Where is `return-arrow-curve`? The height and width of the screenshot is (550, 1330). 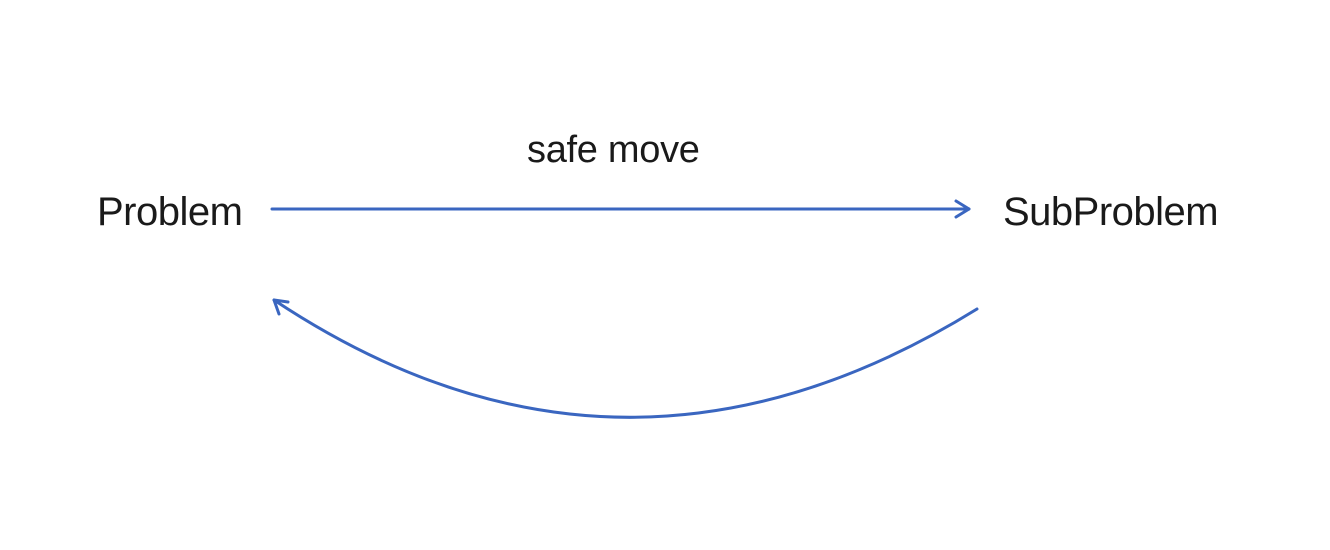 return-arrow-curve is located at coordinates (625, 358).